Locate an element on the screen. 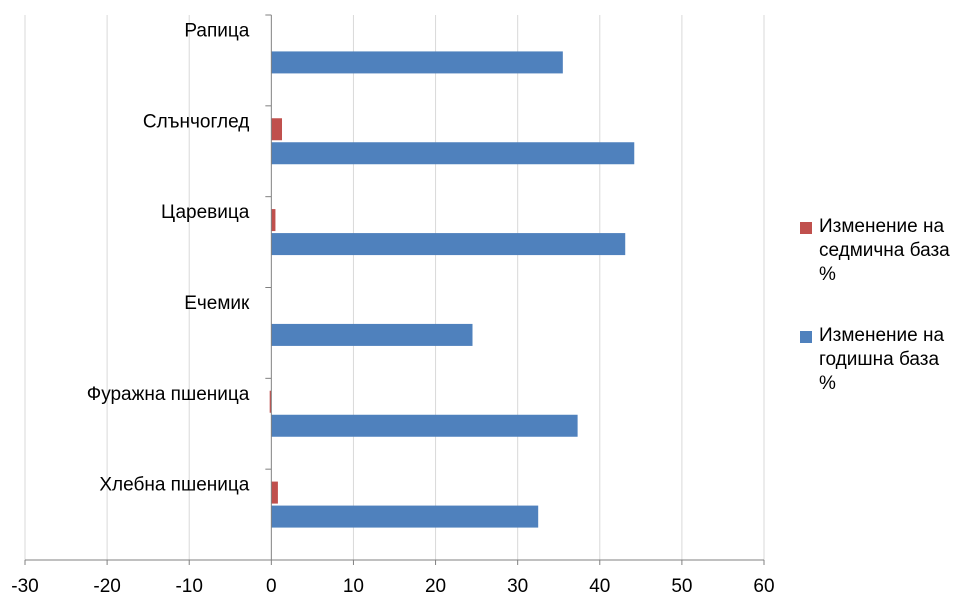  category-label: Хлебна пшеница is located at coordinates (174, 485).